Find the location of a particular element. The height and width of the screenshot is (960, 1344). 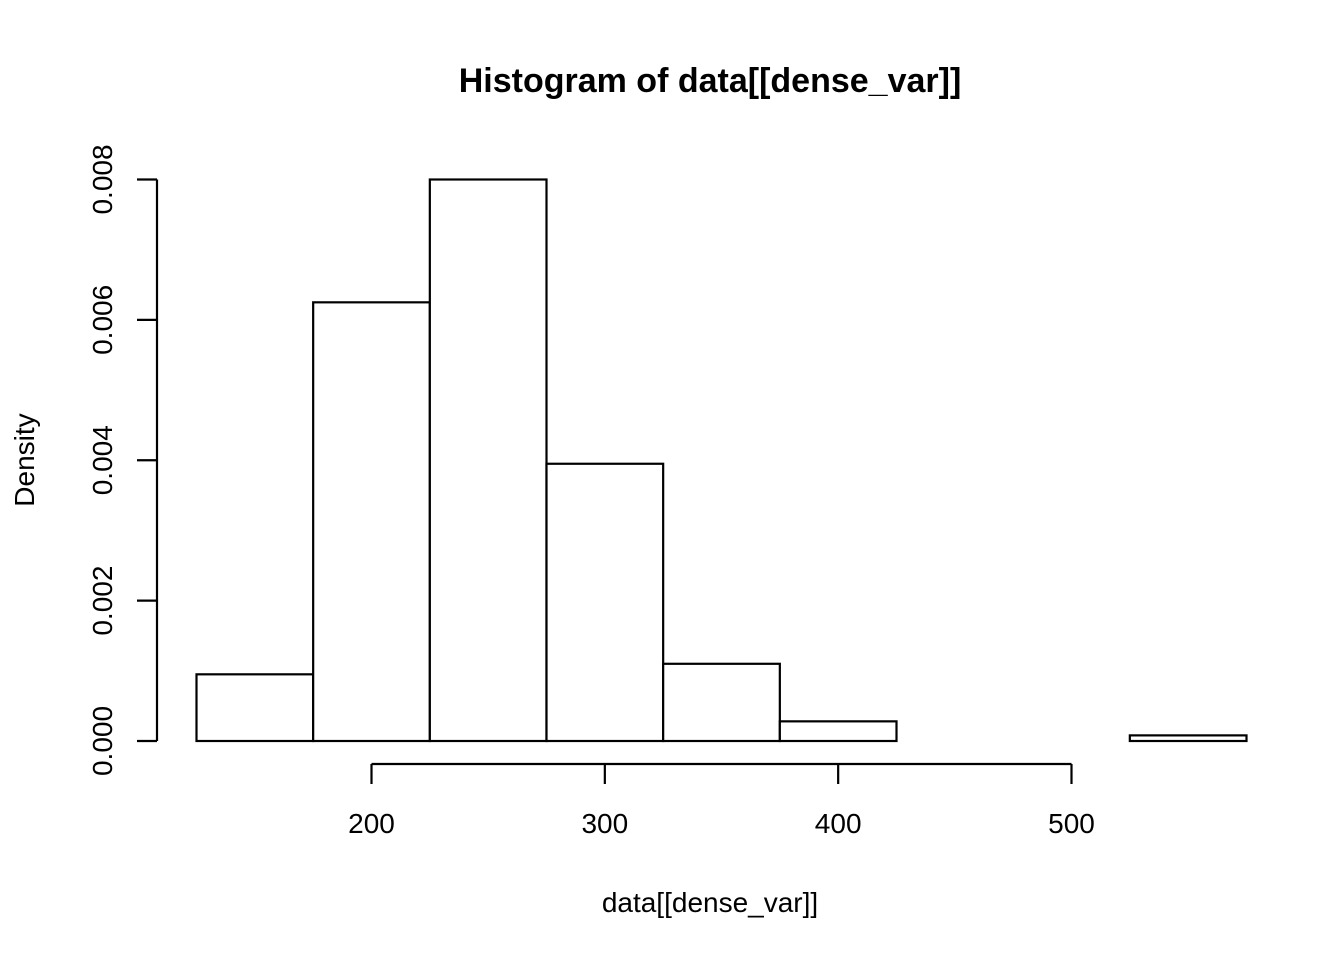

x-tick-label: 300 is located at coordinates (604, 823).